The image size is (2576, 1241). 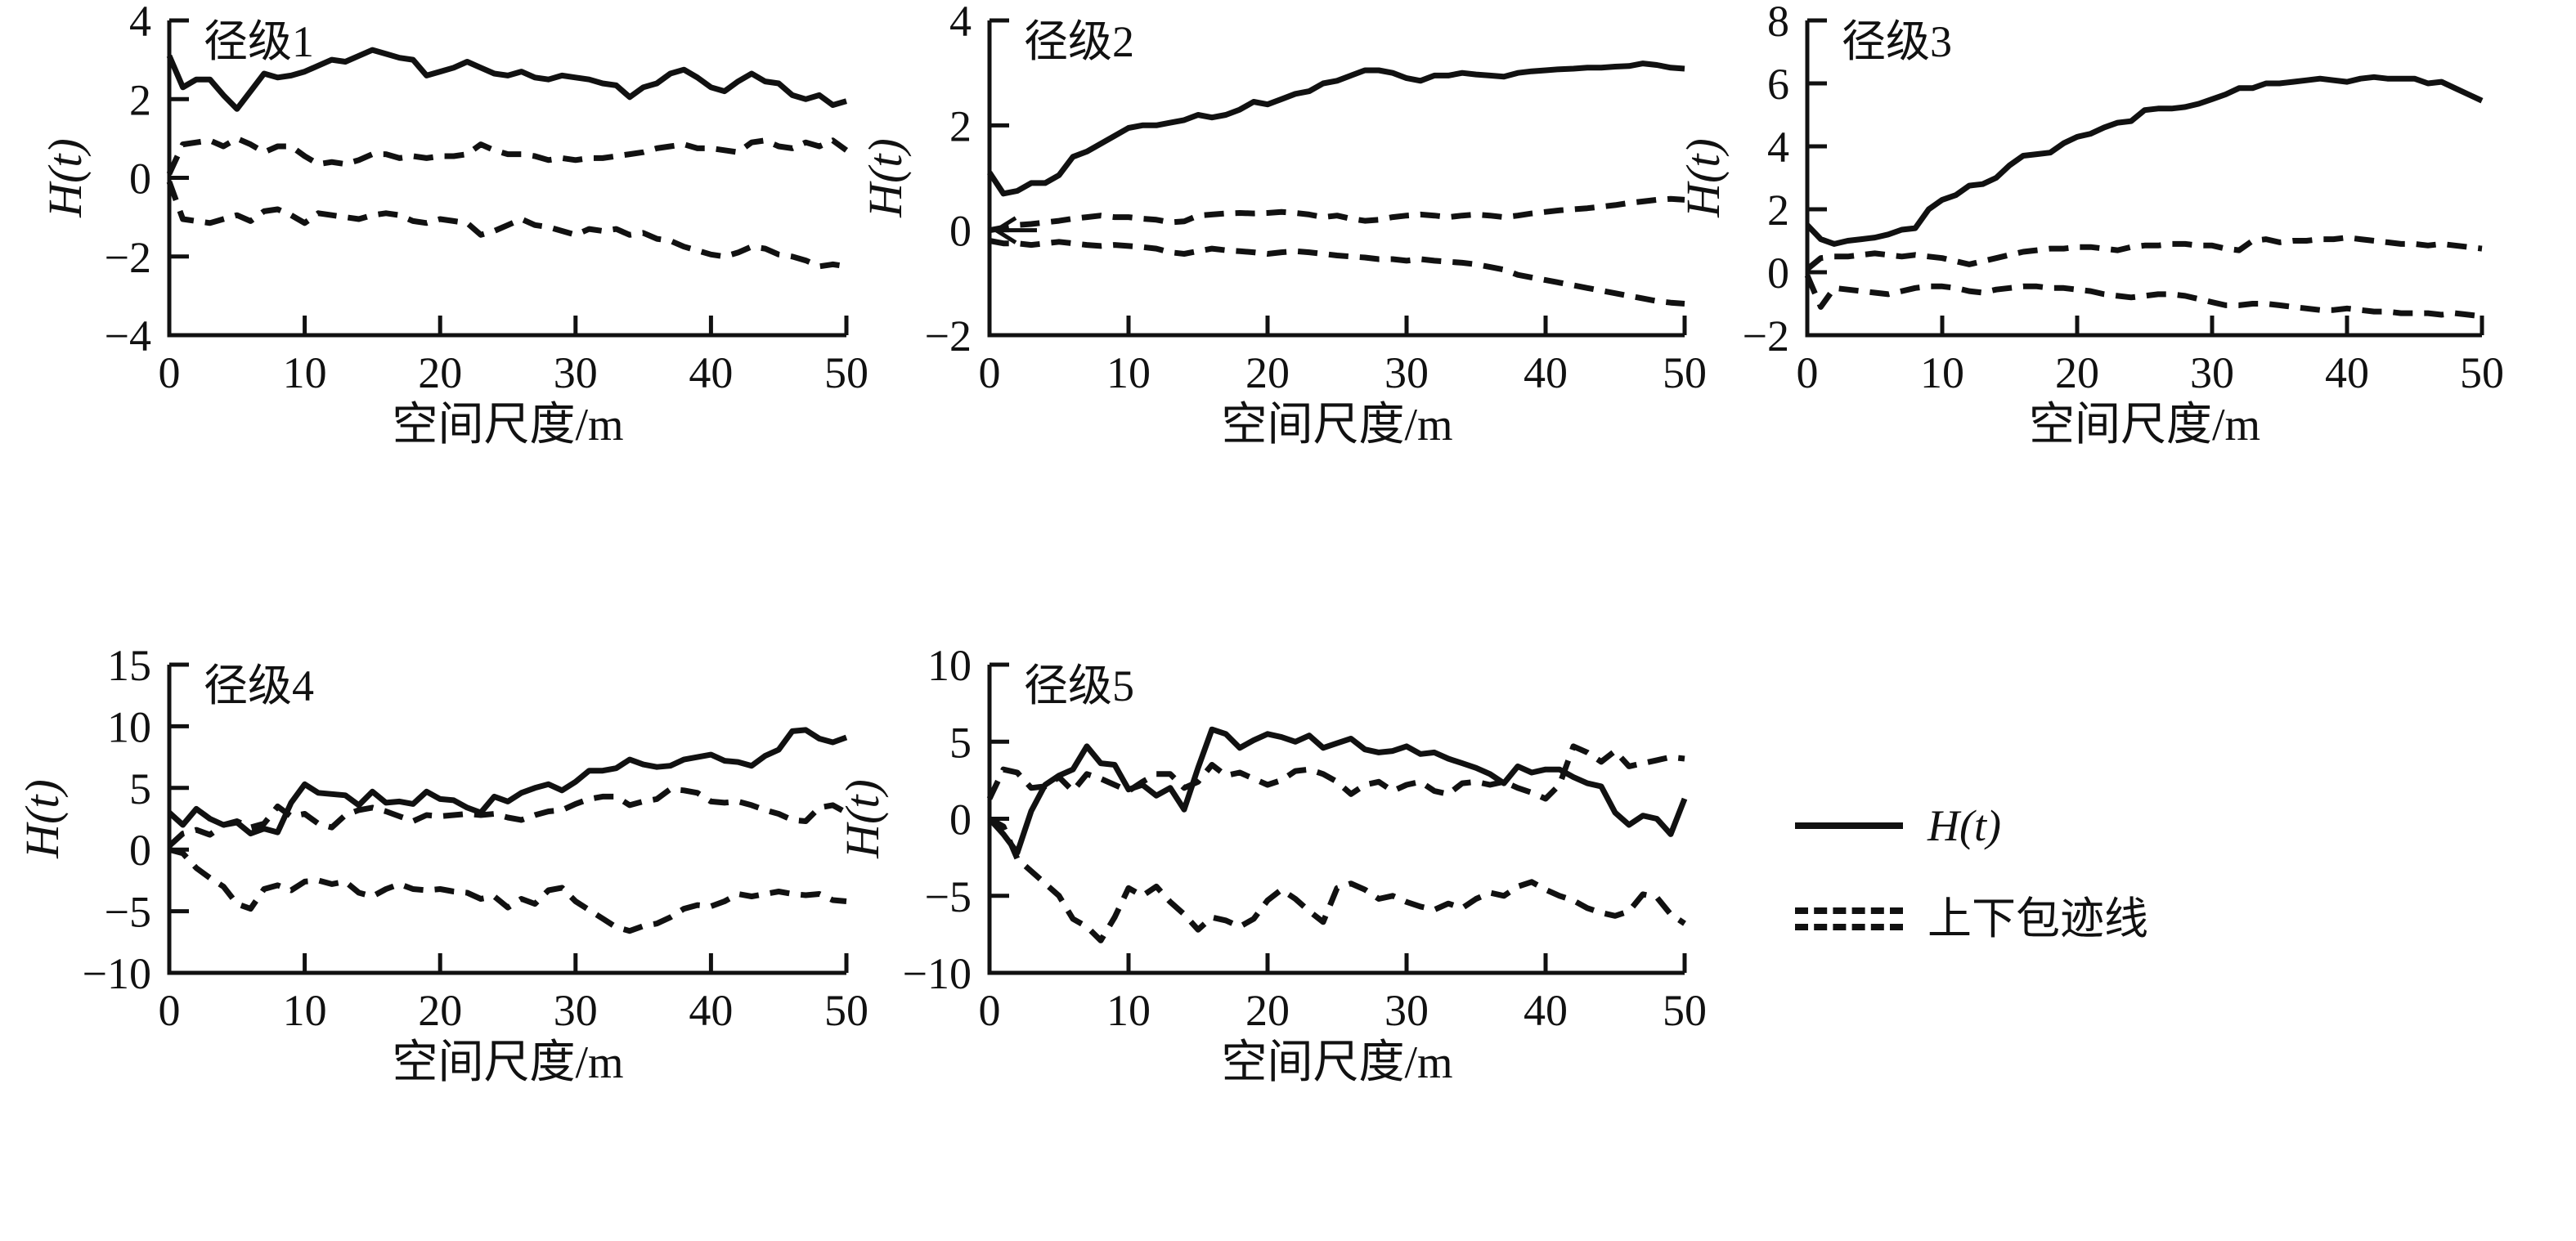 I want to click on y-tick-label: 8, so click(x=1778, y=23).